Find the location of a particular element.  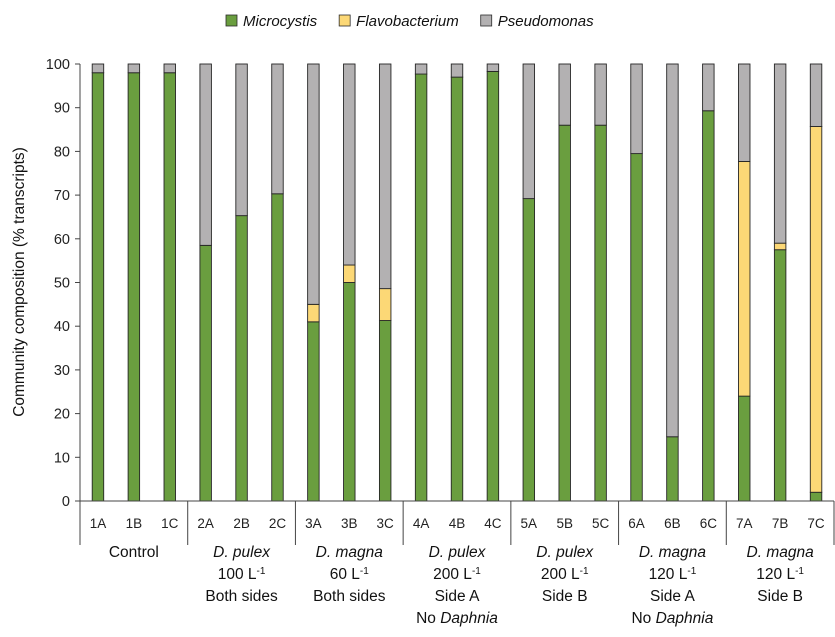

y-axis-label: Community composition (% transcripts) is located at coordinates (19, 282).